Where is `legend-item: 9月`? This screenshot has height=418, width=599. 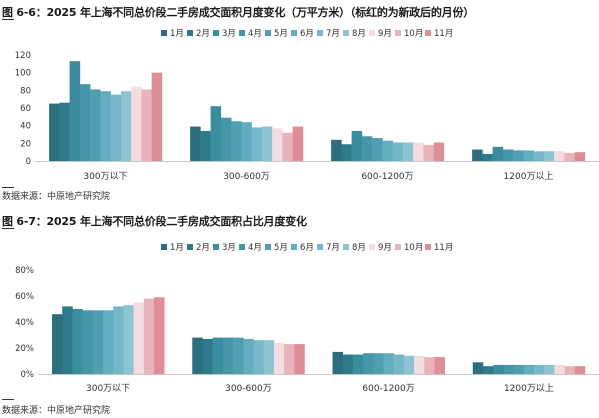
legend-item: 9月 is located at coordinates (380, 248).